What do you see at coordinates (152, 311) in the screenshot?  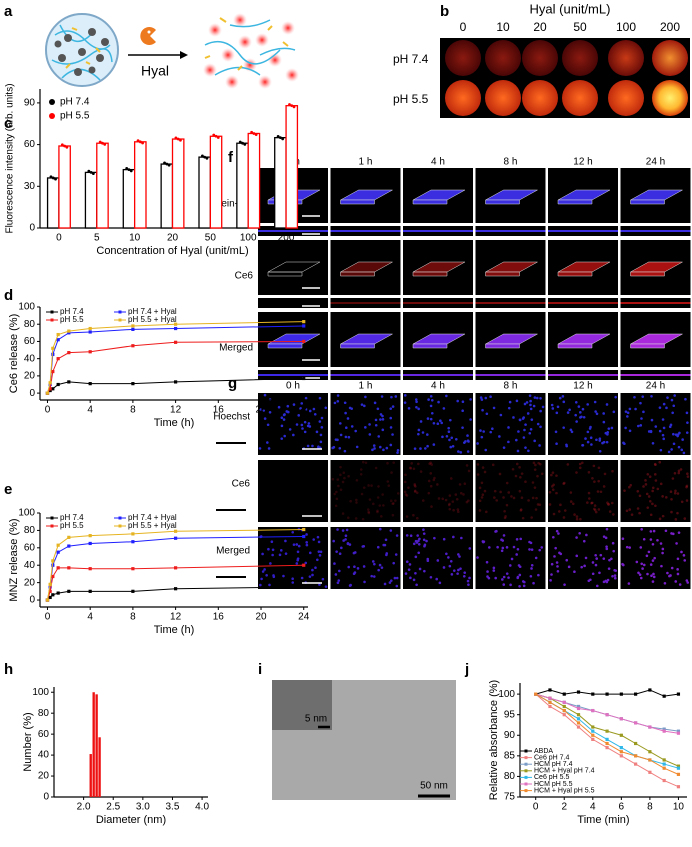 I see `legend-label: pH 7.4 + Hyal` at bounding box center [152, 311].